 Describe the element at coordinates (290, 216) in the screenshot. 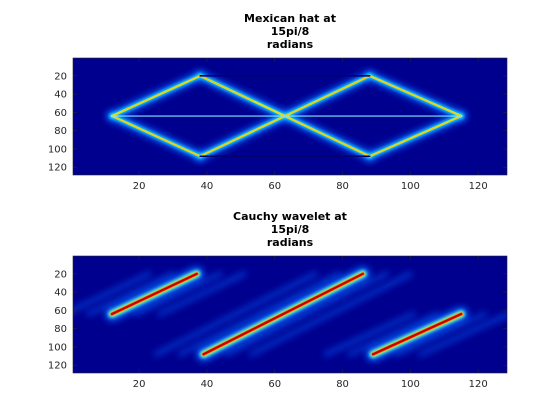

I see `bottom-plot-title-line-1: Cauchy wavelet at` at that location.